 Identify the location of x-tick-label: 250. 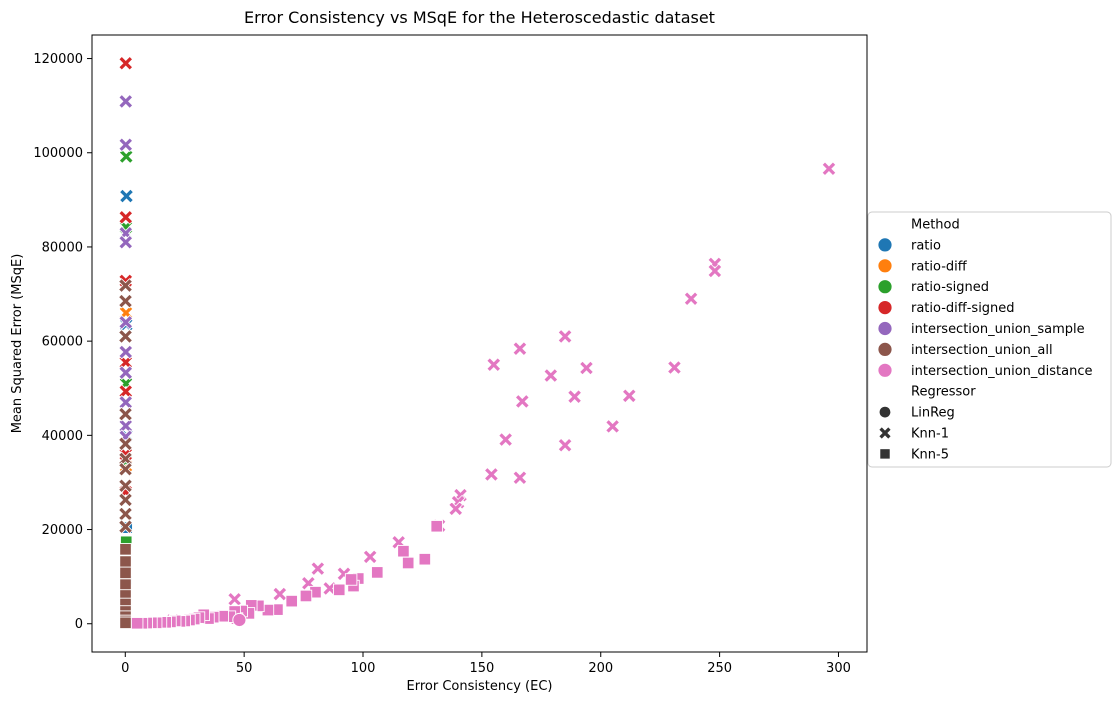
(719, 668).